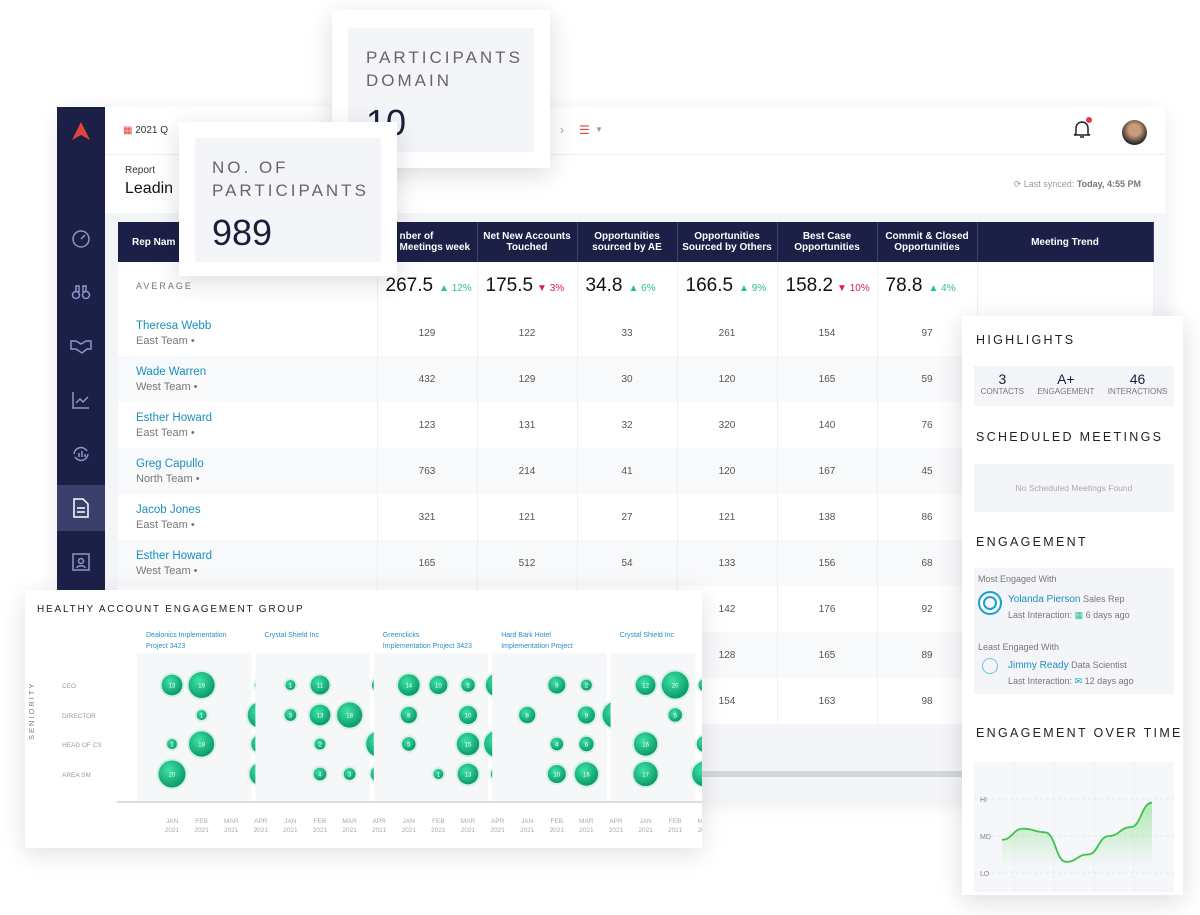  I want to click on line-chart-icon, so click(81, 400).